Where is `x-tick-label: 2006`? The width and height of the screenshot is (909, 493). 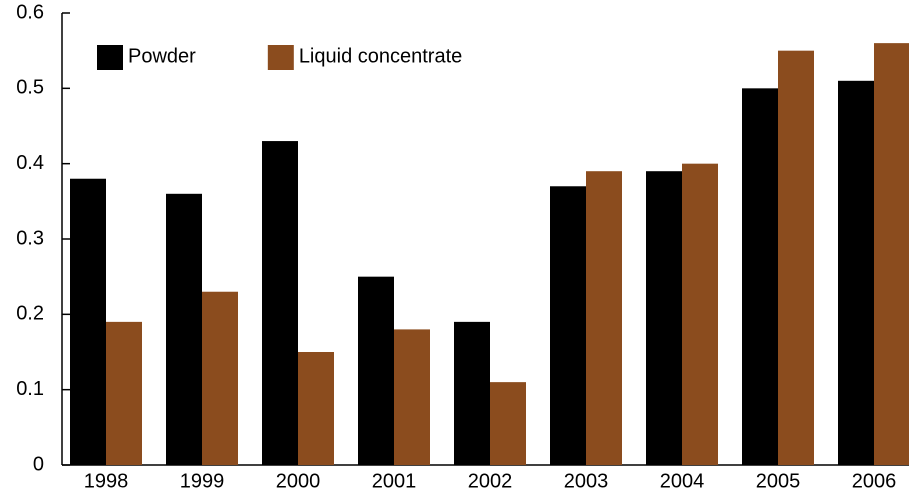 x-tick-label: 2006 is located at coordinates (874, 481).